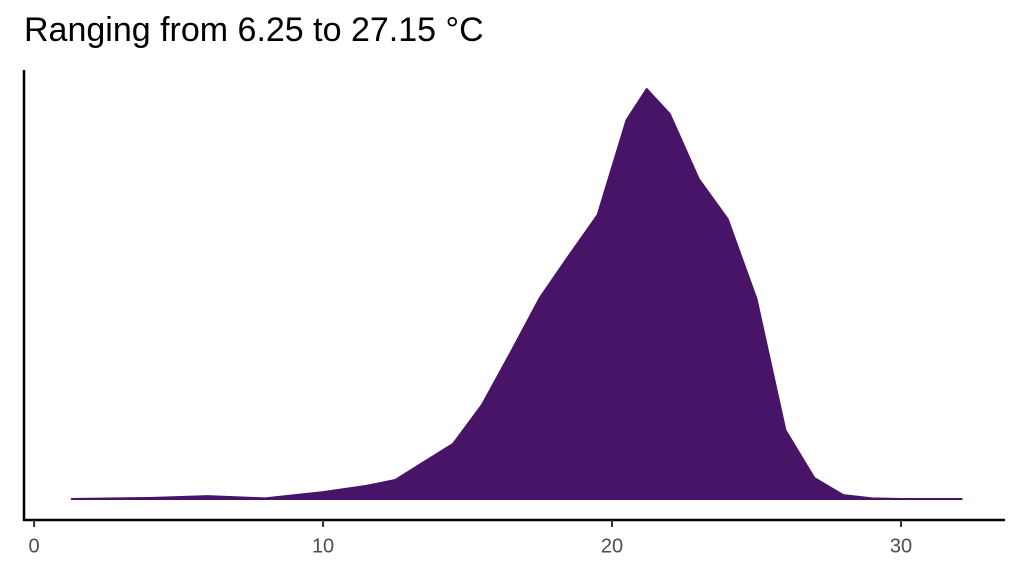  Describe the element at coordinates (901, 546) in the screenshot. I see `x-tick-label: 30` at that location.